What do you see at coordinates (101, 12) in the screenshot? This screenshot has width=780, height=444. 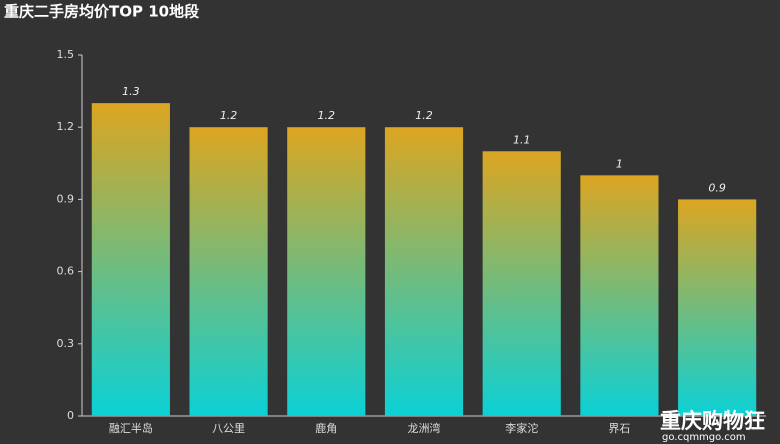 I see `chart-title: 重庆二手房均价TOP 10地段` at bounding box center [101, 12].